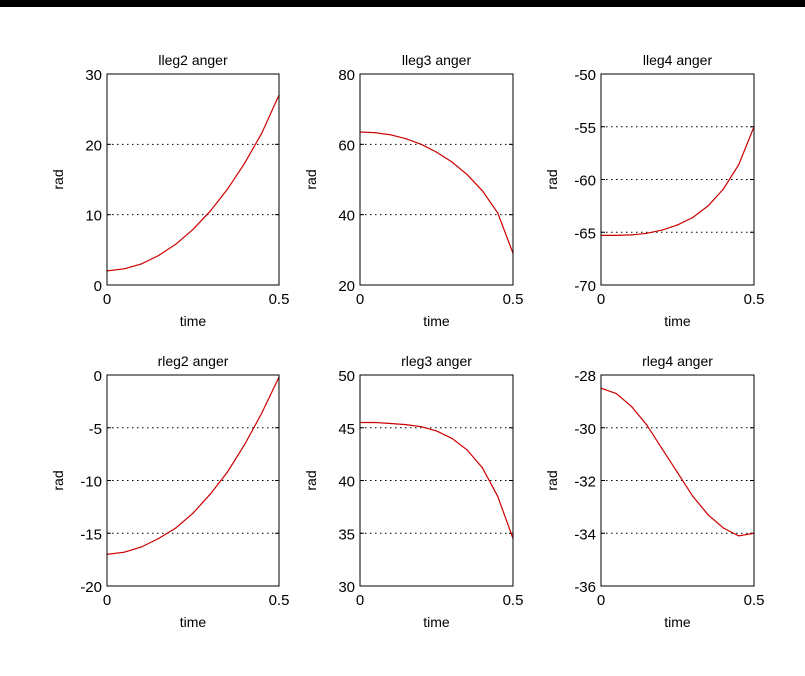  What do you see at coordinates (677, 361) in the screenshot?
I see `chart-title: rleg4 anger` at bounding box center [677, 361].